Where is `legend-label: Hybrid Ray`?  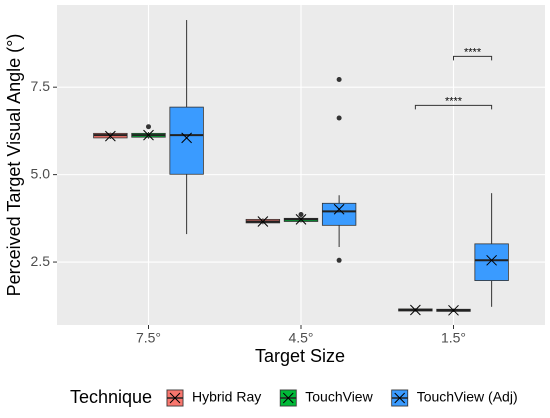 legend-label: Hybrid Ray is located at coordinates (226, 397).